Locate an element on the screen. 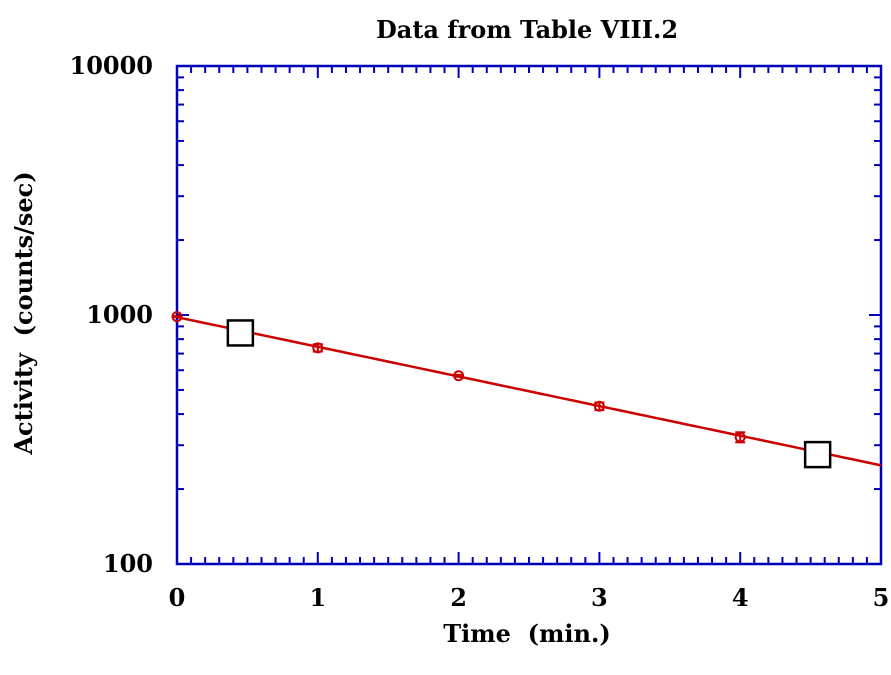 The width and height of the screenshot is (891, 675). x-tick-label: 2 is located at coordinates (458, 597).